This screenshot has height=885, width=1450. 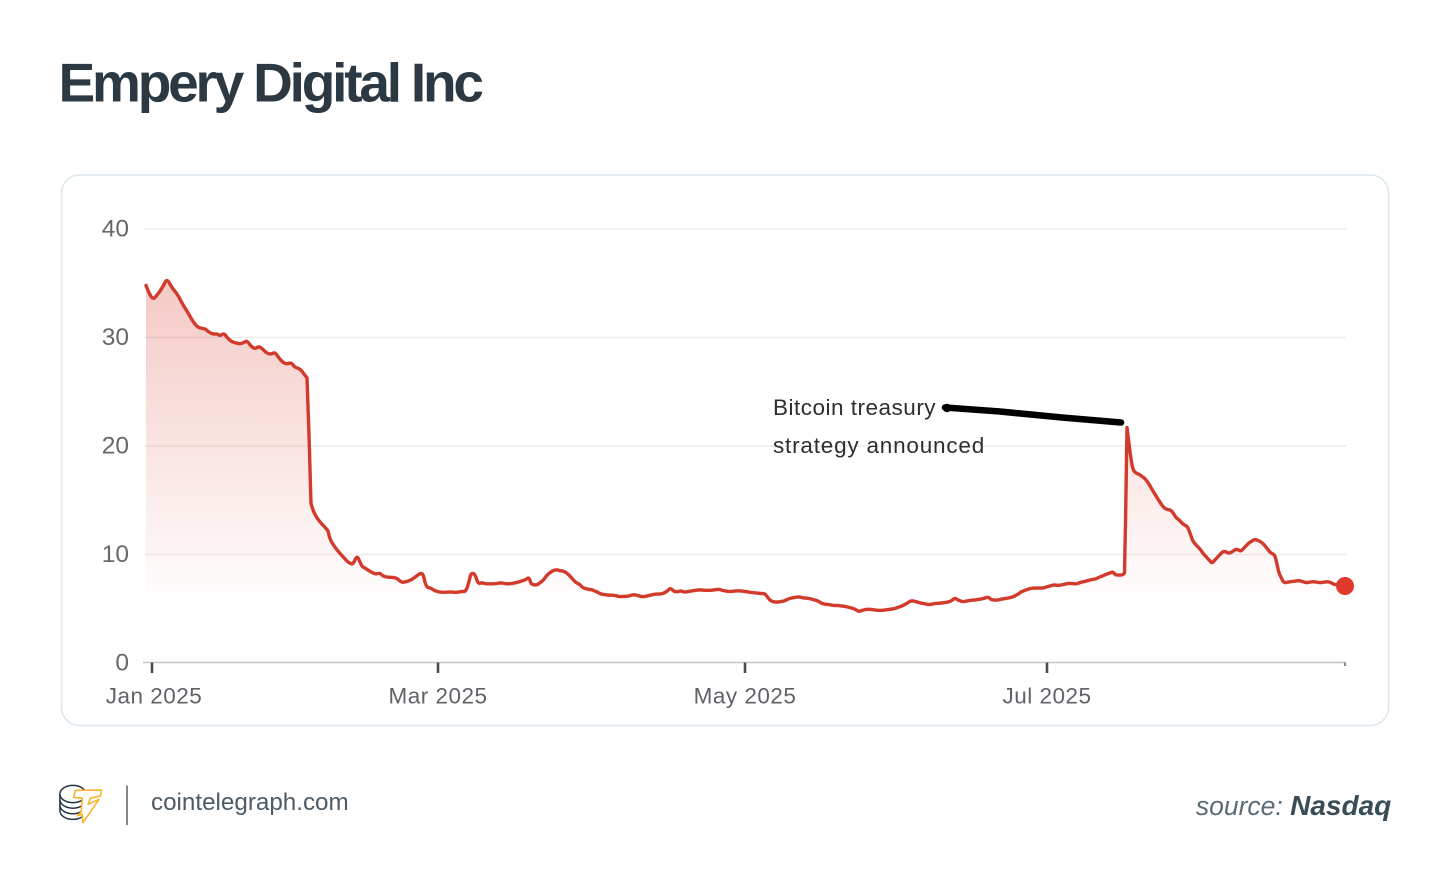 What do you see at coordinates (154, 696) in the screenshot?
I see `svg-text: Jan 2025` at bounding box center [154, 696].